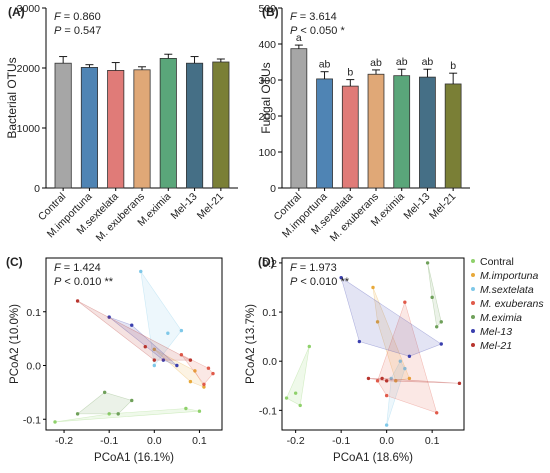 The height and width of the screenshot is (473, 550). I want to click on legend-item: M.importuna, so click(509, 276).